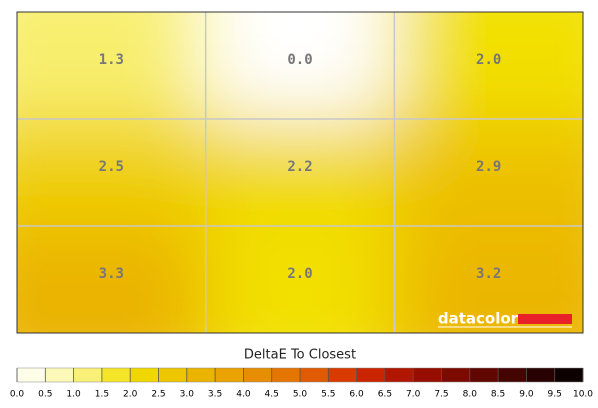 The image size is (598, 408). Describe the element at coordinates (526, 395) in the screenshot. I see `colorbar-tick-label: 9.0` at that location.